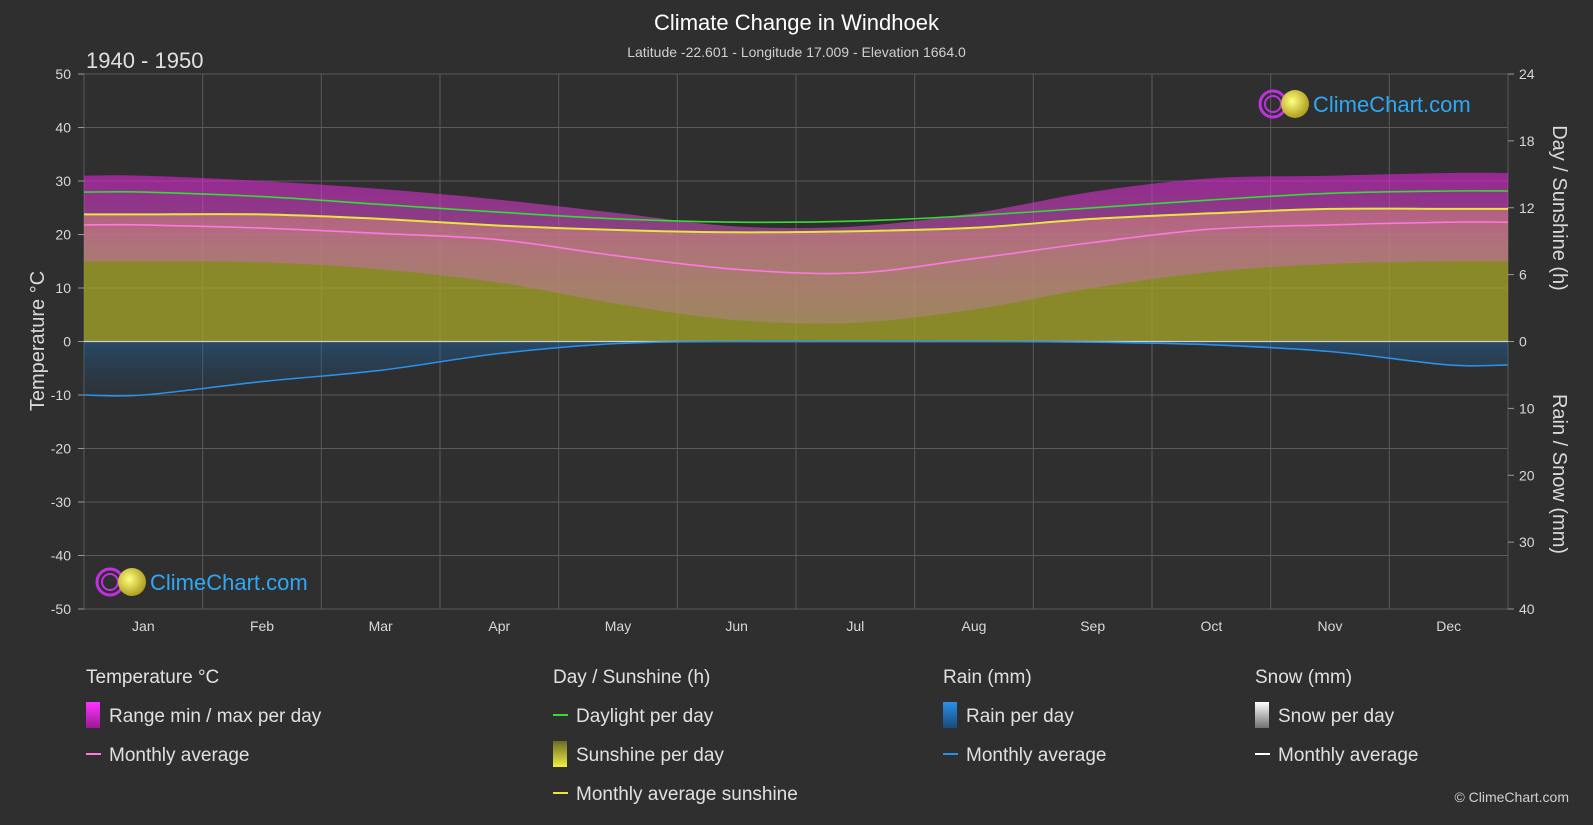 The width and height of the screenshot is (1593, 825). I want to click on rain-avg-line, so click(796, 368).